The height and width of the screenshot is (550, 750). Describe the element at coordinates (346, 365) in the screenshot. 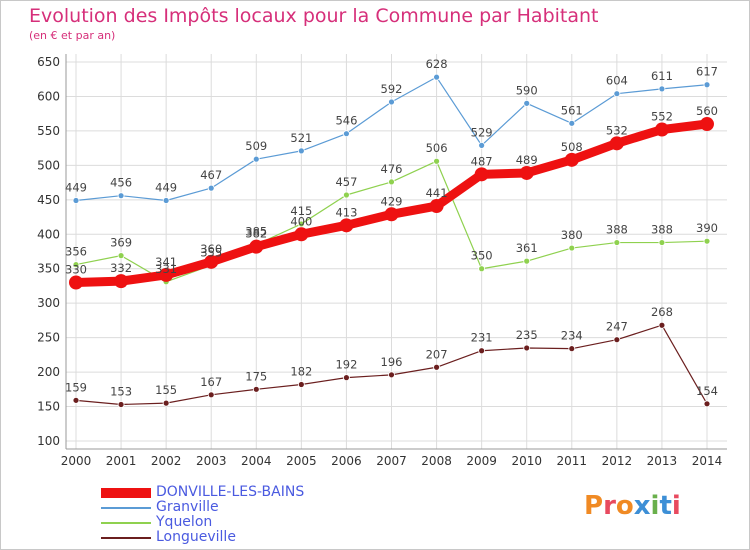

I see `data-label: 192` at that location.